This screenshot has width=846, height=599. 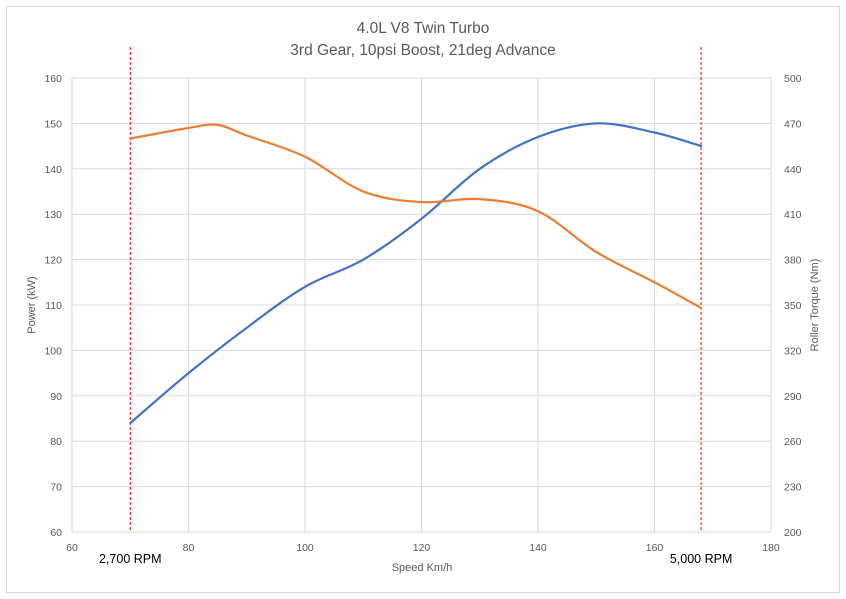 I want to click on y2-tick-label: 290, so click(x=793, y=397).